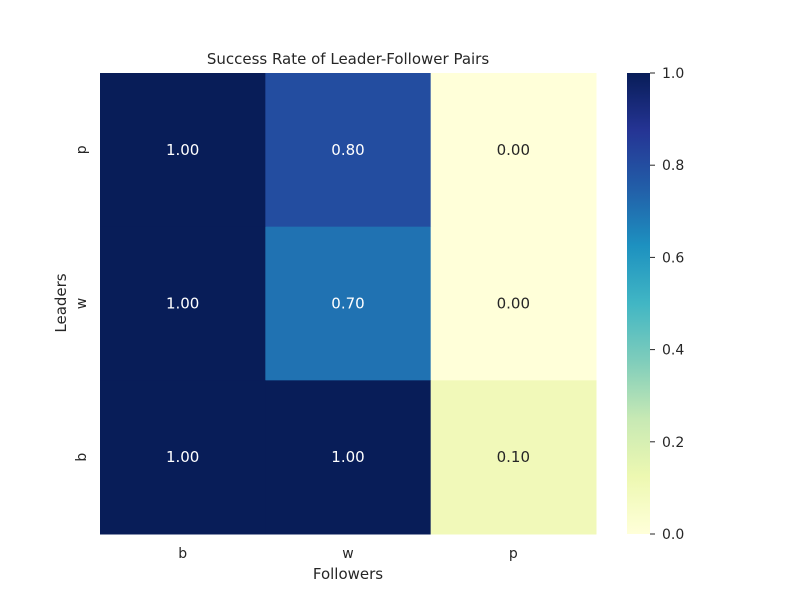 This screenshot has width=800, height=604. I want to click on colorbar-tick-label: 0.0, so click(673, 535).